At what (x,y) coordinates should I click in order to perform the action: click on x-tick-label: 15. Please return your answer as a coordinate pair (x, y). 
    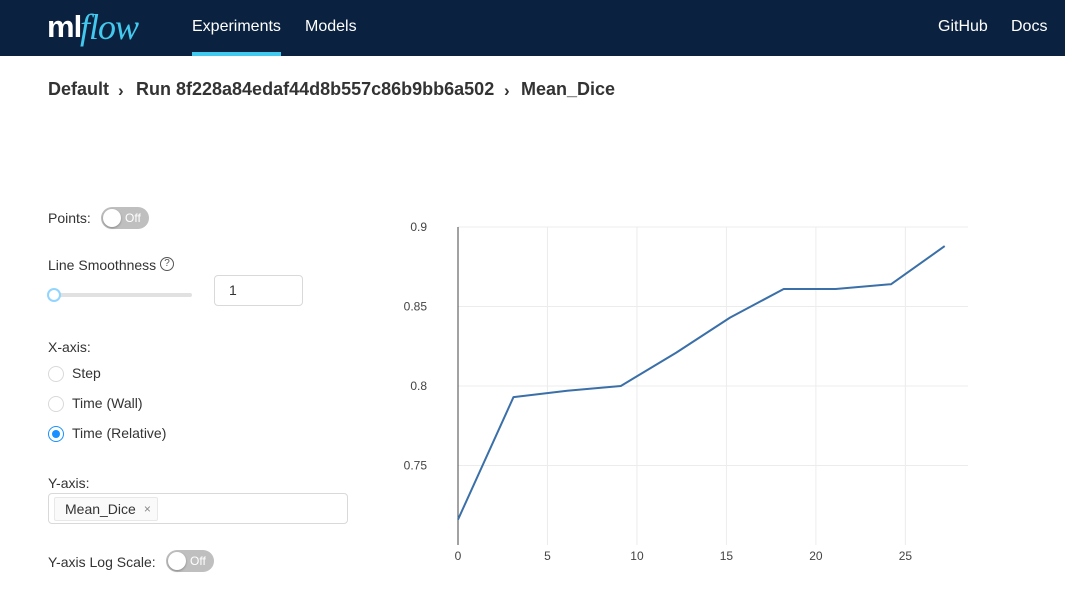
    Looking at the image, I should click on (727, 556).